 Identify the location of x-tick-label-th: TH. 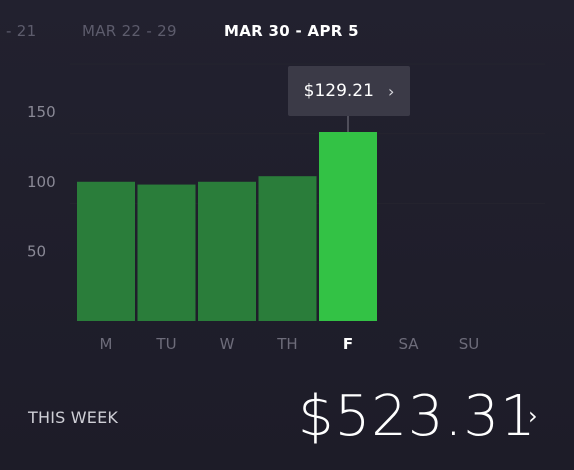
(286, 344).